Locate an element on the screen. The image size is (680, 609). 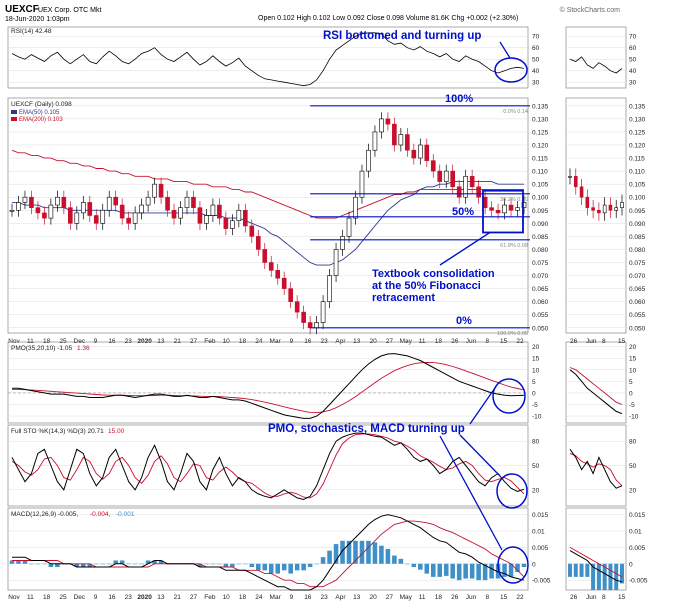
sto-tick-label: 80 is located at coordinates (536, 442).